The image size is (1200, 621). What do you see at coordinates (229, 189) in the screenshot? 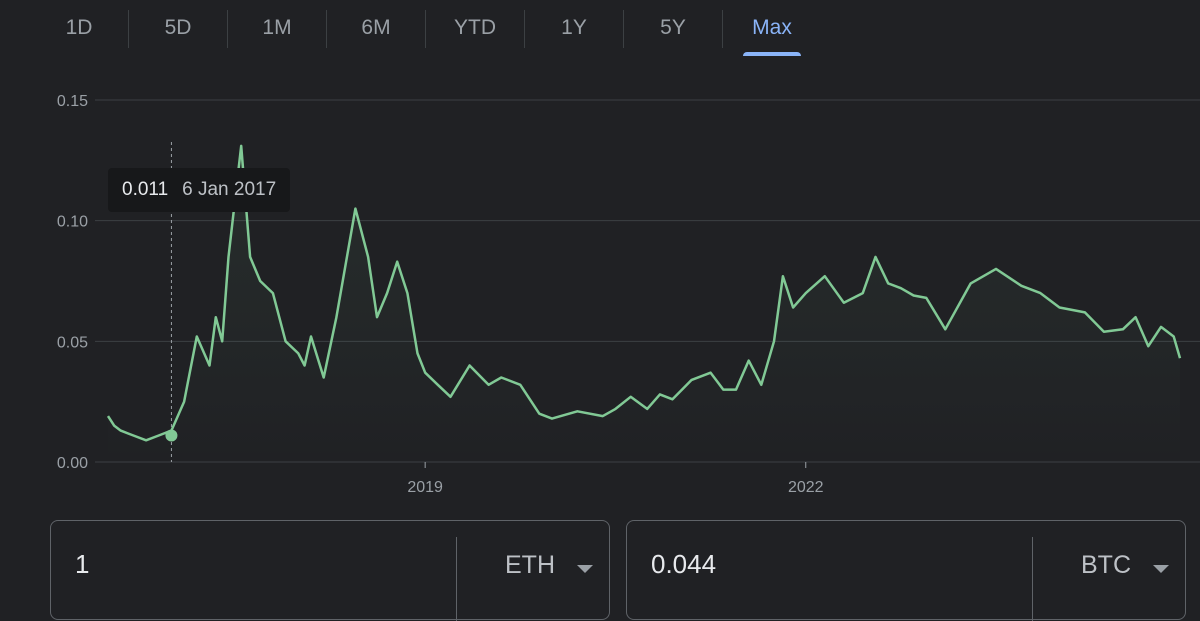
I see `tooltip-date: 6 Jan 2017` at bounding box center [229, 189].